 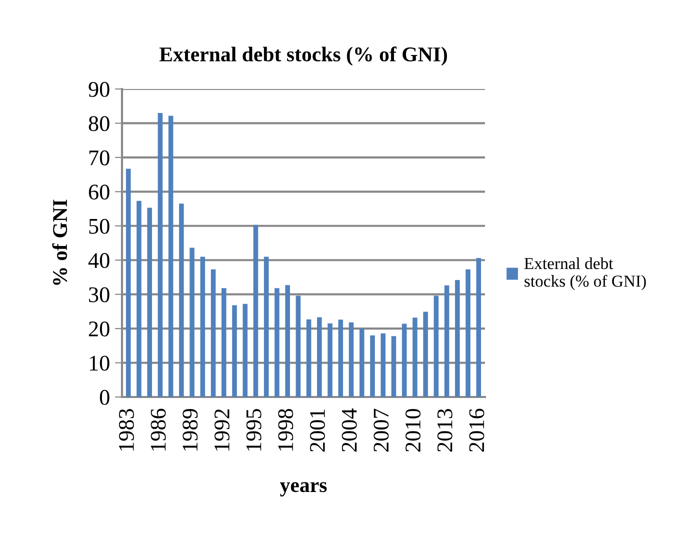 What do you see at coordinates (381, 430) in the screenshot?
I see `x-tick-label: 2007` at bounding box center [381, 430].